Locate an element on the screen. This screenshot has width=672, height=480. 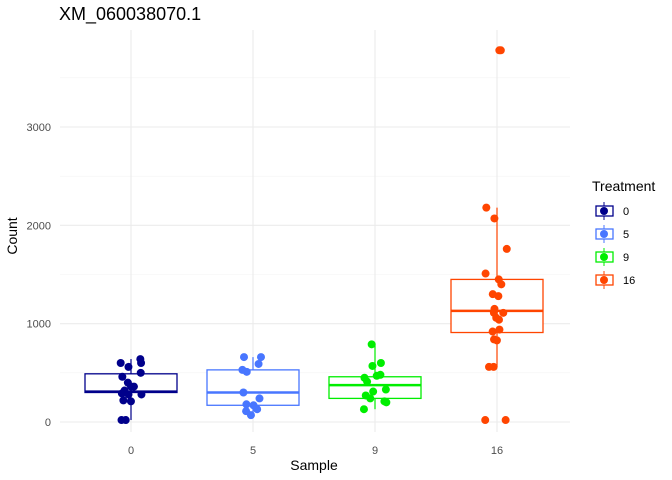
legend-label: 5 is located at coordinates (626, 235).